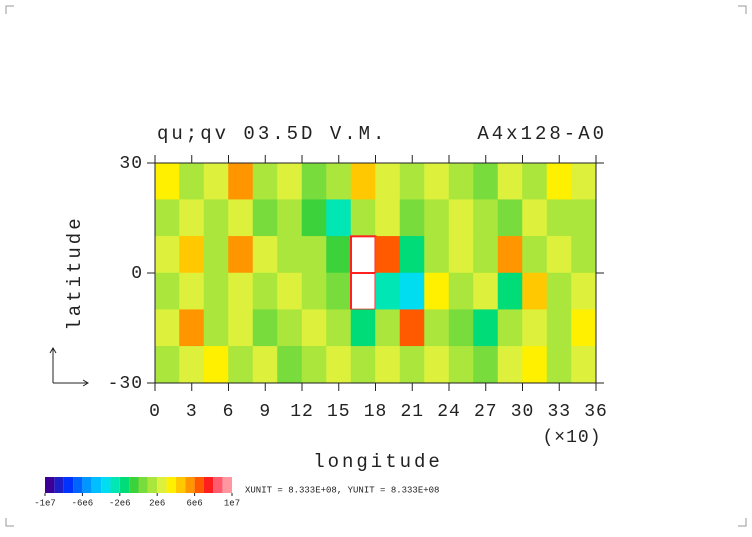 The image size is (752, 537). I want to click on x-tick-label: 27, so click(486, 412).